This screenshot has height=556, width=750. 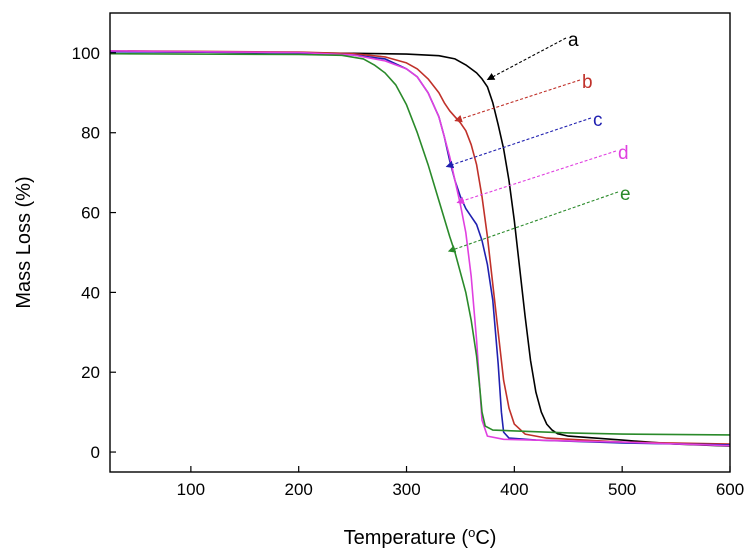 I want to click on curve-label-c: c, so click(x=598, y=120).